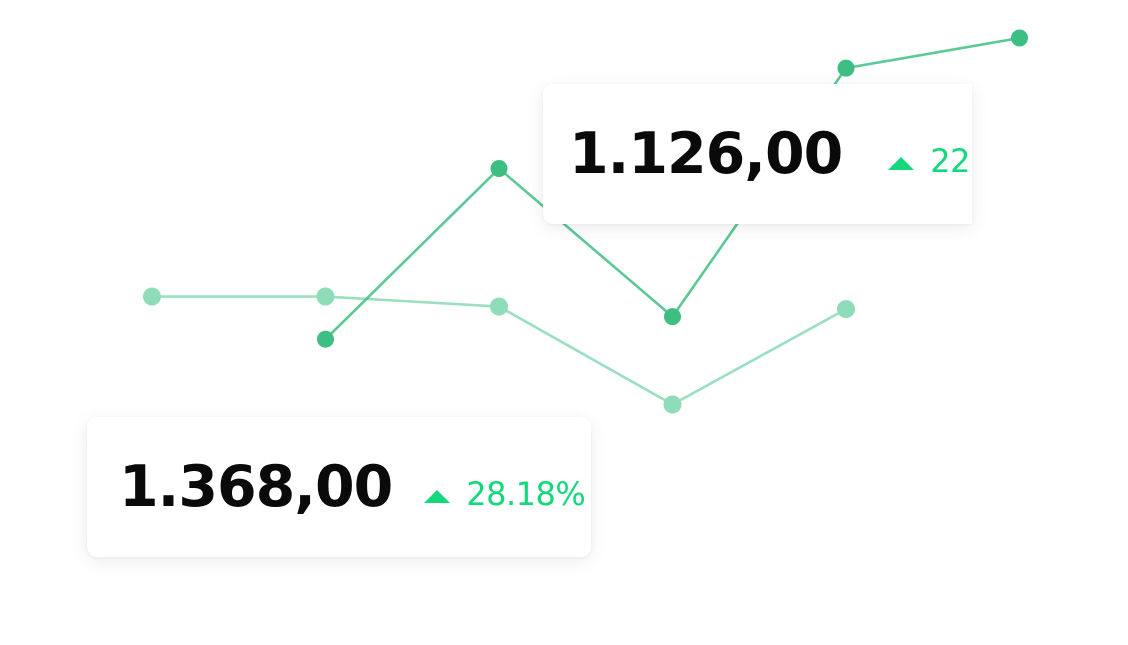 This screenshot has width=1128, height=645. Describe the element at coordinates (526, 494) in the screenshot. I see `card-a-delta-text: 28.18%` at that location.